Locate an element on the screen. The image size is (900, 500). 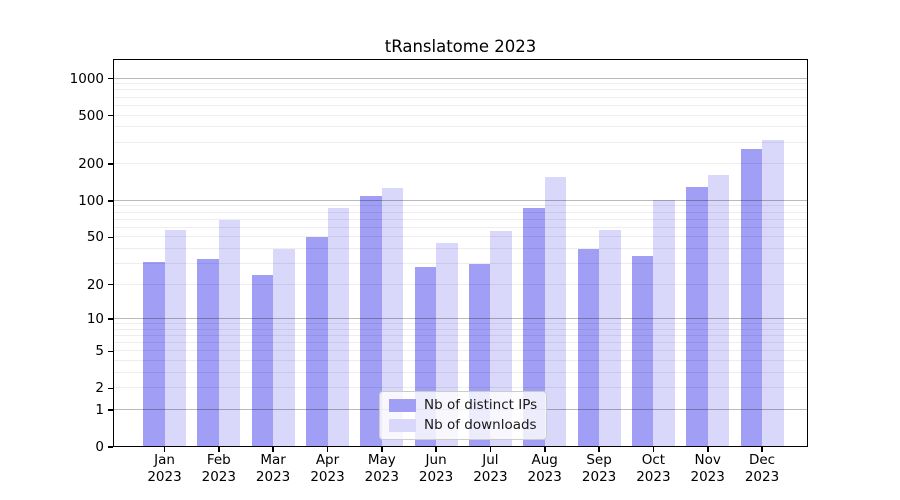
y-tick-label: 0 is located at coordinates (99, 447).